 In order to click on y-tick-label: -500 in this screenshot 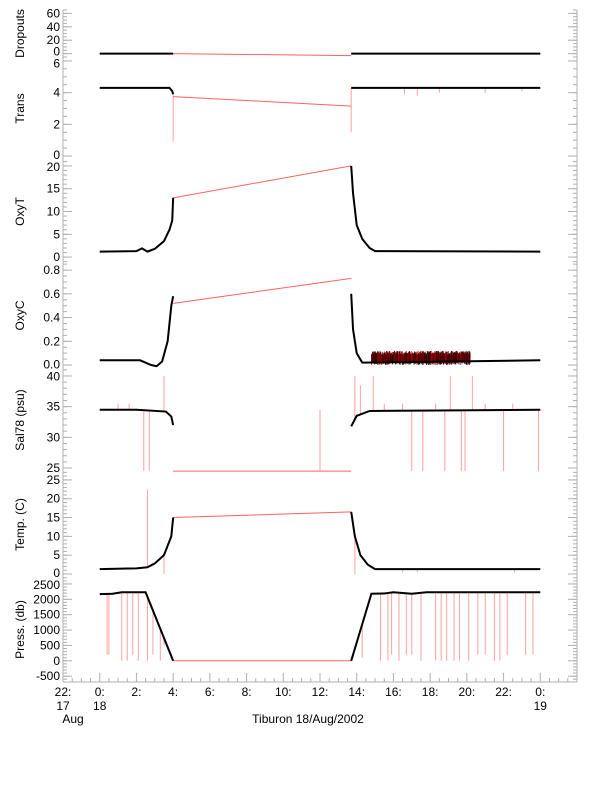, I will do `click(48, 676)`.